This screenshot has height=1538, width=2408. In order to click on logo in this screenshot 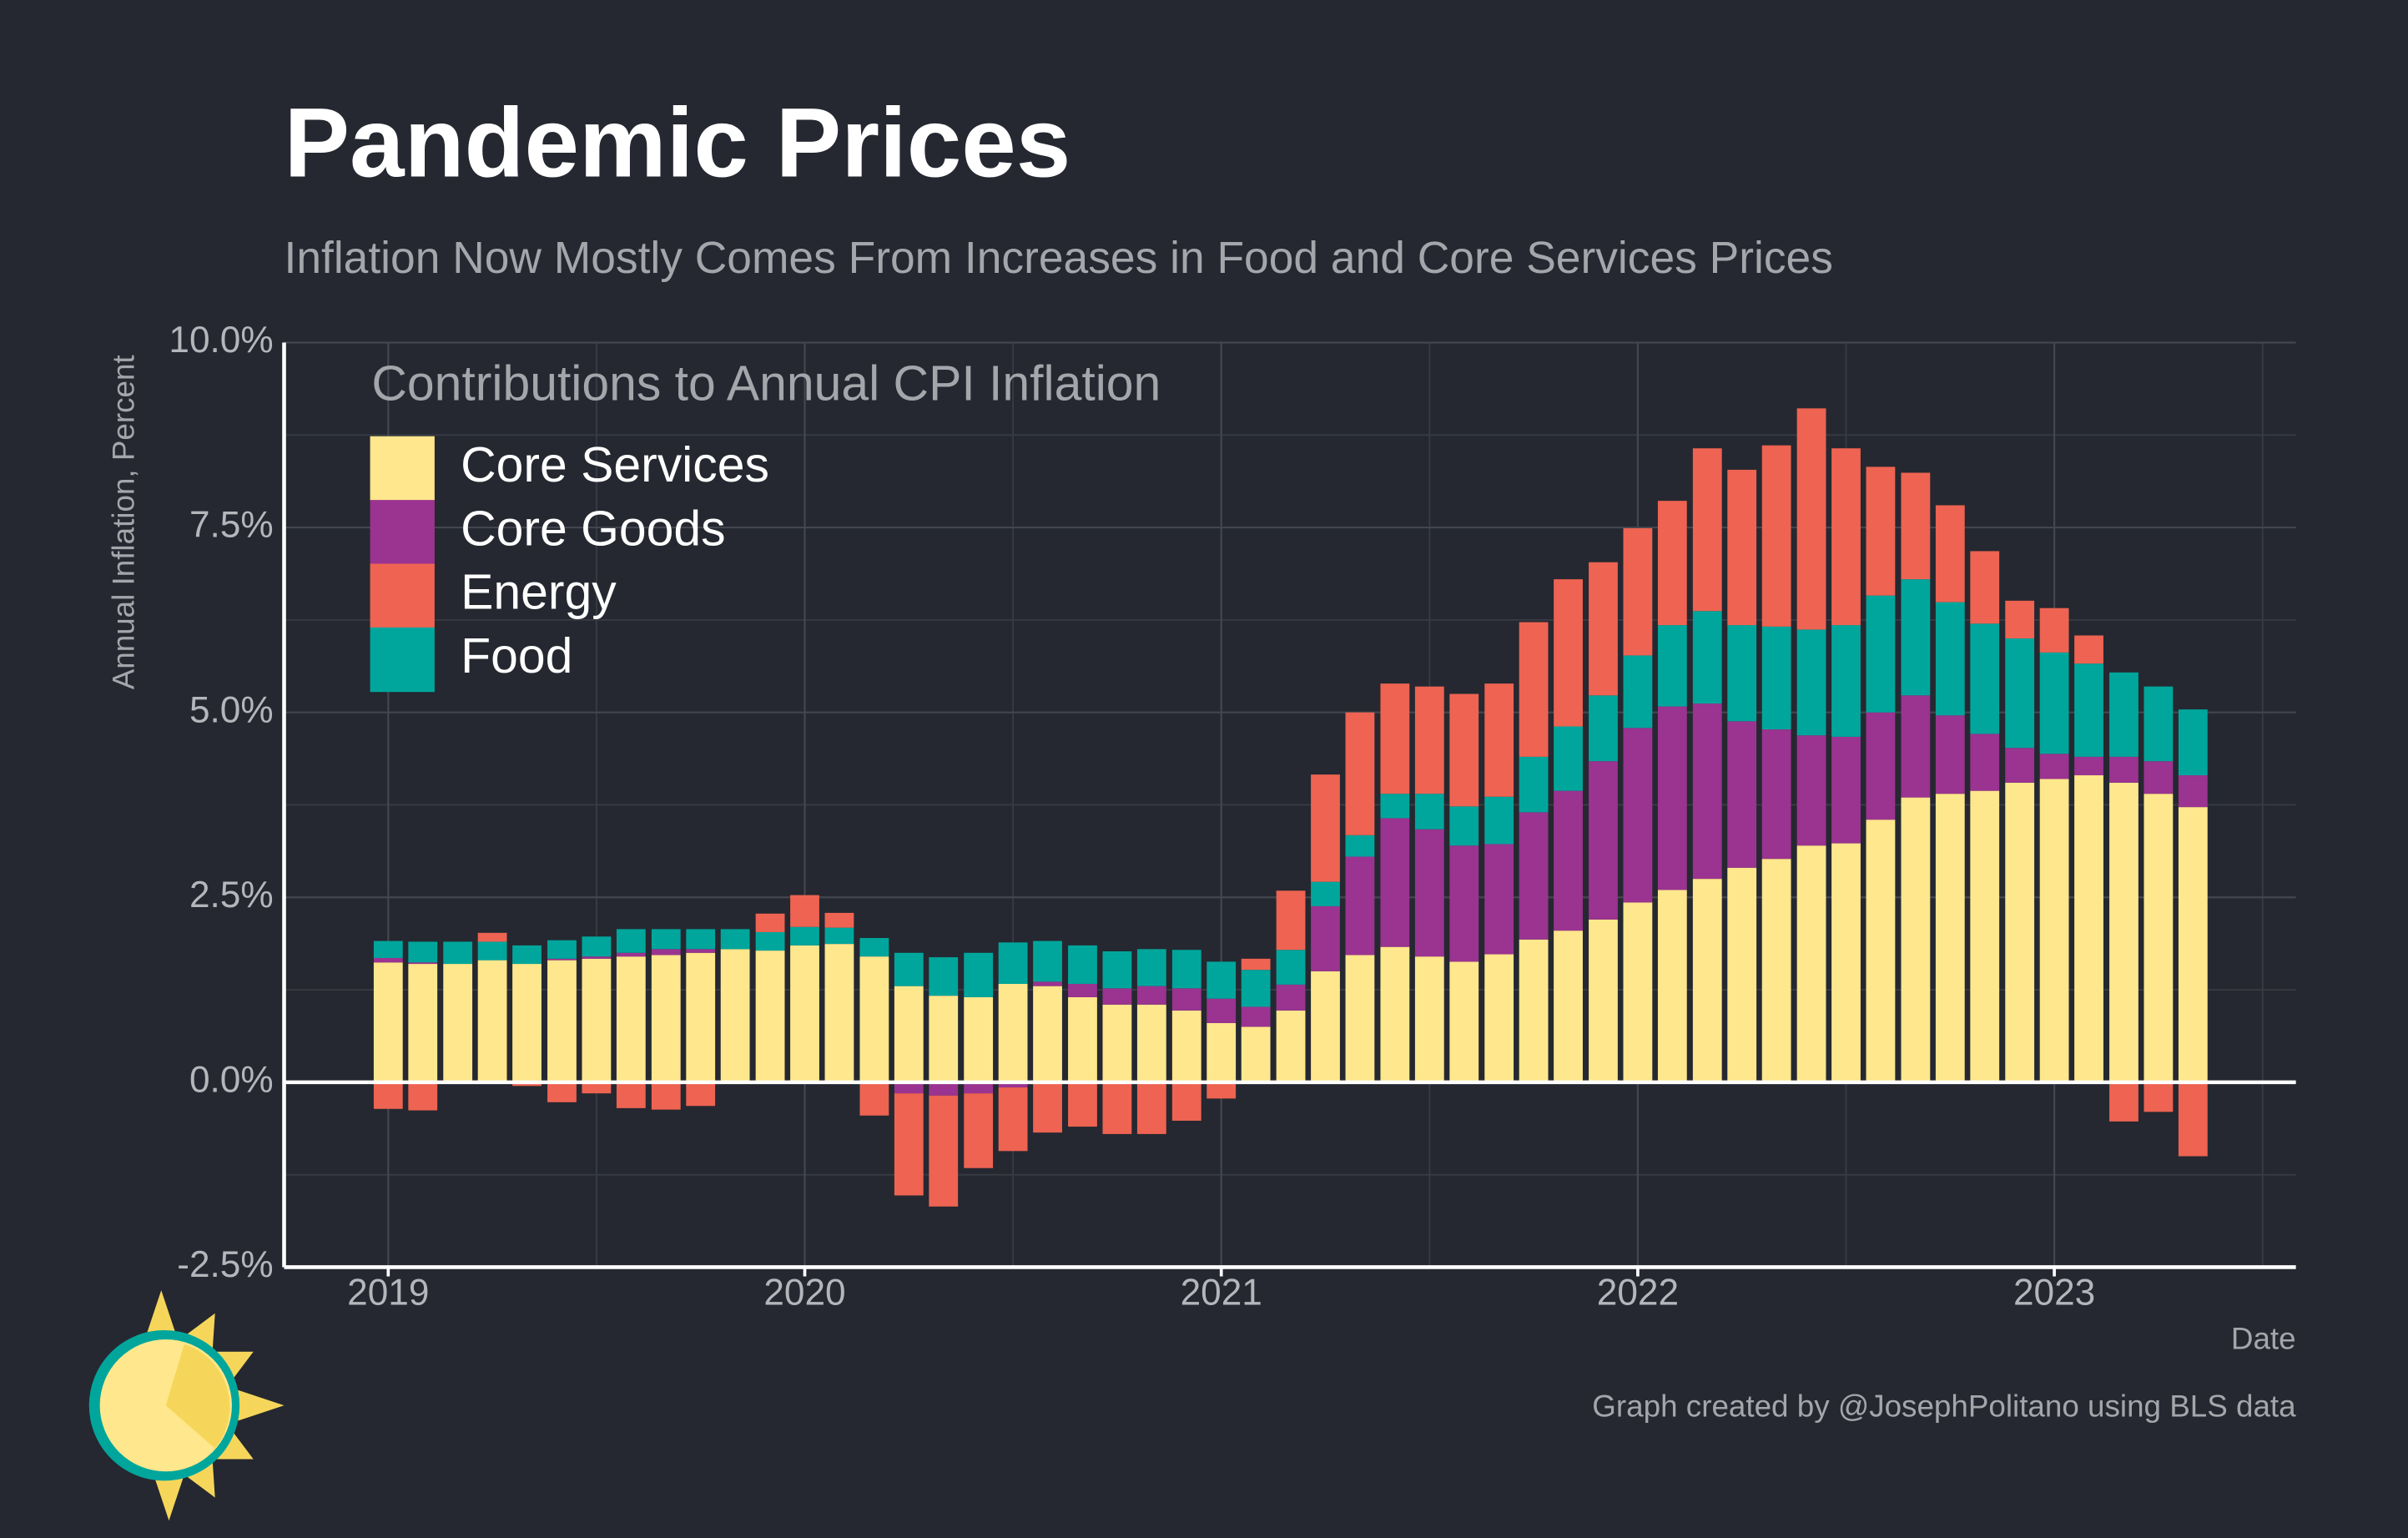, I will do `click(186, 1405)`.